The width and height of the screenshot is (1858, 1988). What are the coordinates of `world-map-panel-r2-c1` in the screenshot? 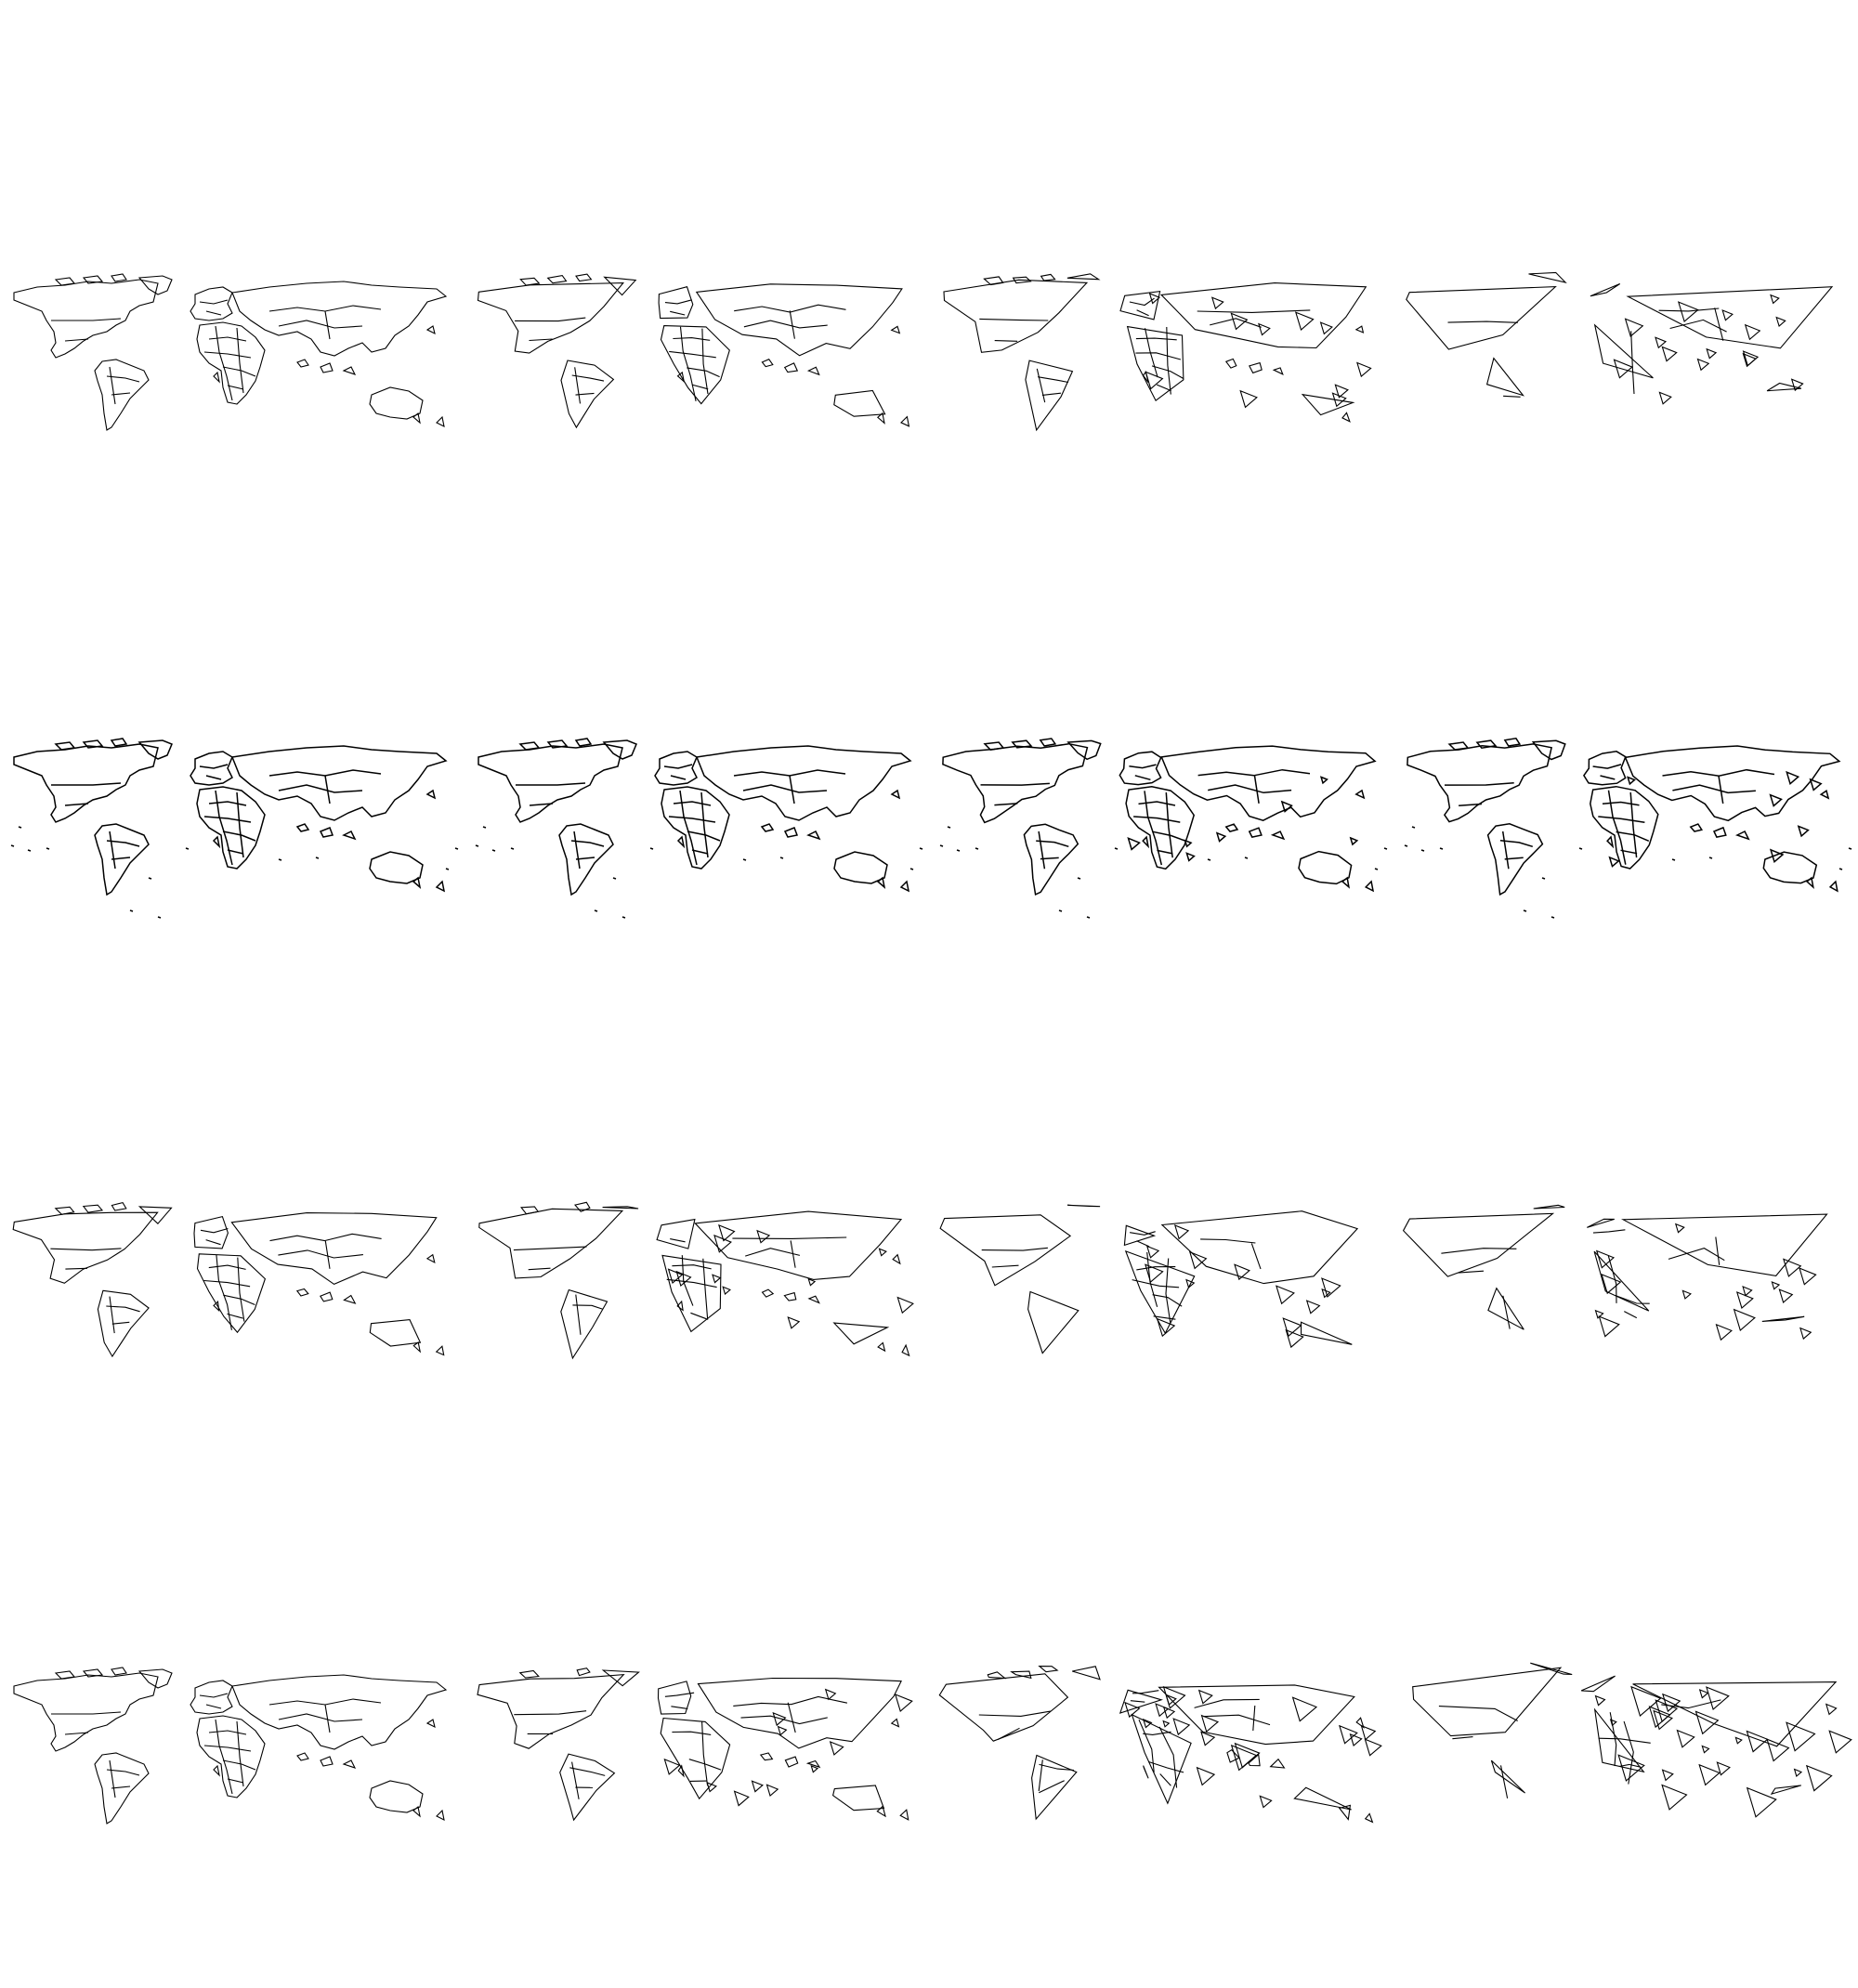 It's located at (232, 827).